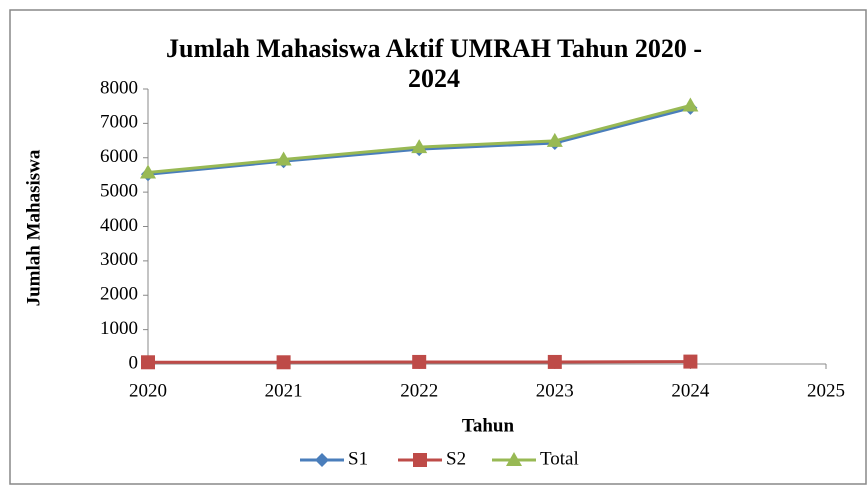 The height and width of the screenshot is (486, 868). Describe the element at coordinates (826, 390) in the screenshot. I see `x-tick-label: 2025` at that location.